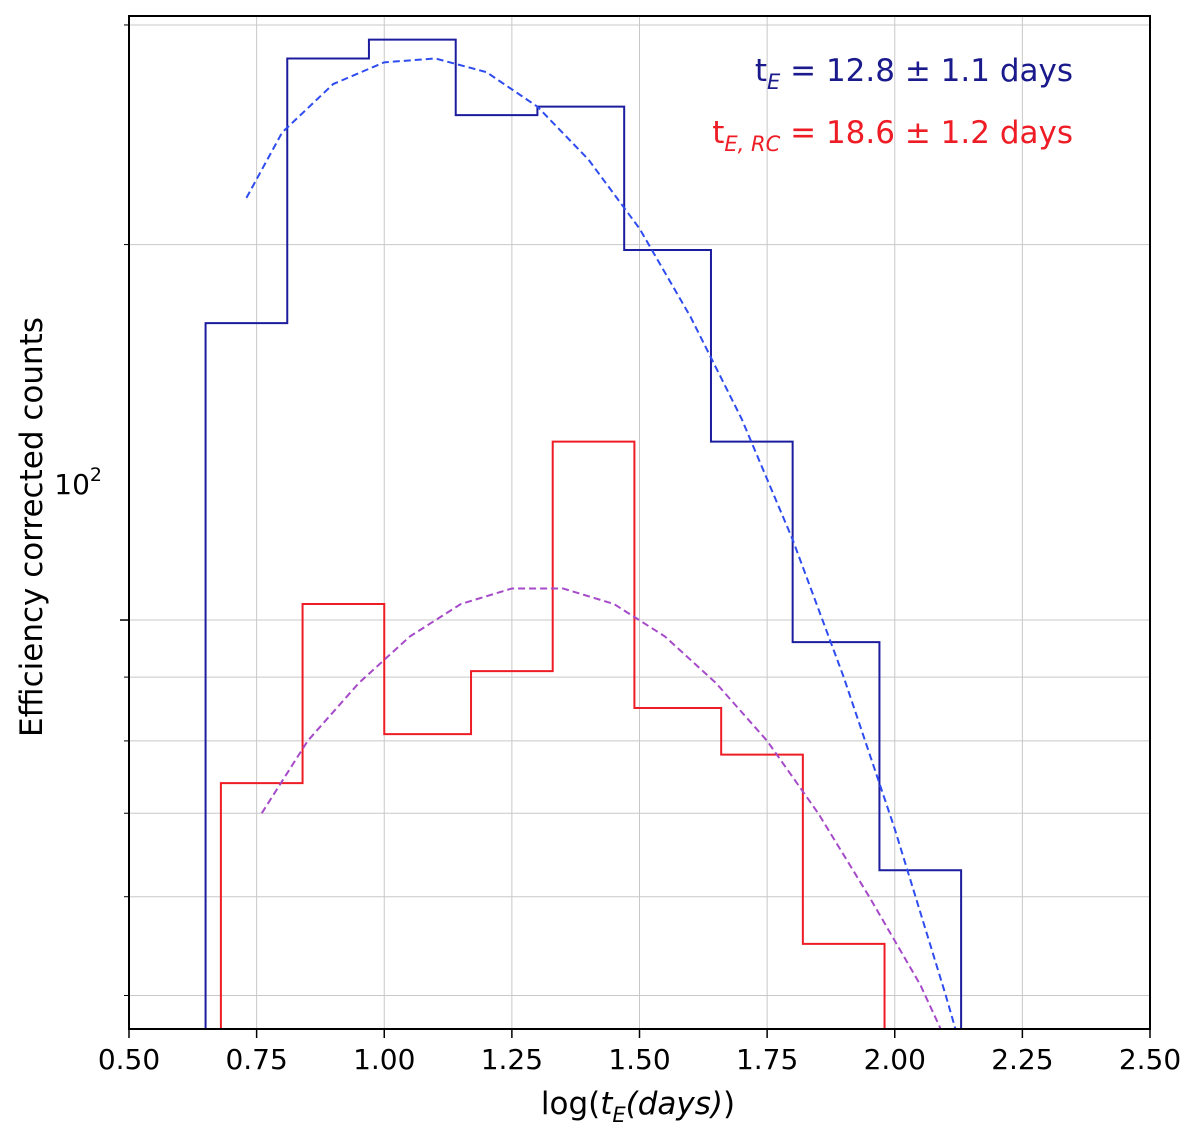 The height and width of the screenshot is (1140, 1204). Describe the element at coordinates (895, 1059) in the screenshot. I see `x-tick-label: 2.00` at that location.